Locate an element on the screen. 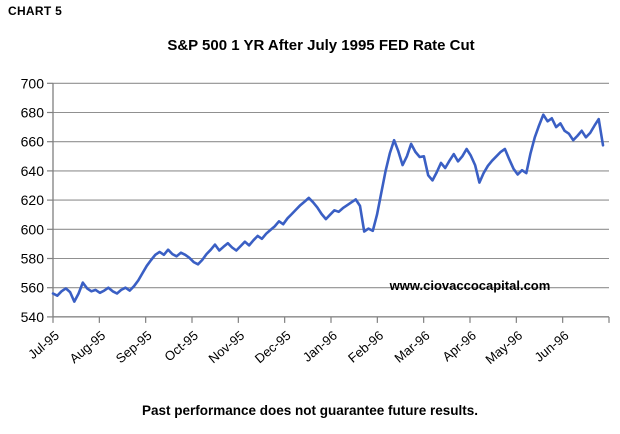 The height and width of the screenshot is (434, 620). y-tick-label: 540 is located at coordinates (33, 317).